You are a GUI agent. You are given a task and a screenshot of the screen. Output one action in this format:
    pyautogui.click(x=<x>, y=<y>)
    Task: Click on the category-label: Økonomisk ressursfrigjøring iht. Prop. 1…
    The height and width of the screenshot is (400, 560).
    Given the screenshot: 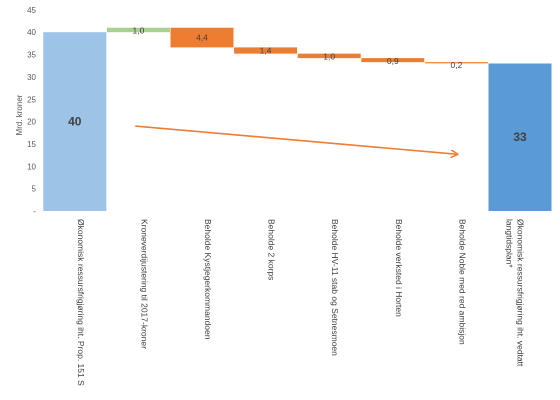 What is the action you would take?
    pyautogui.click(x=81, y=302)
    